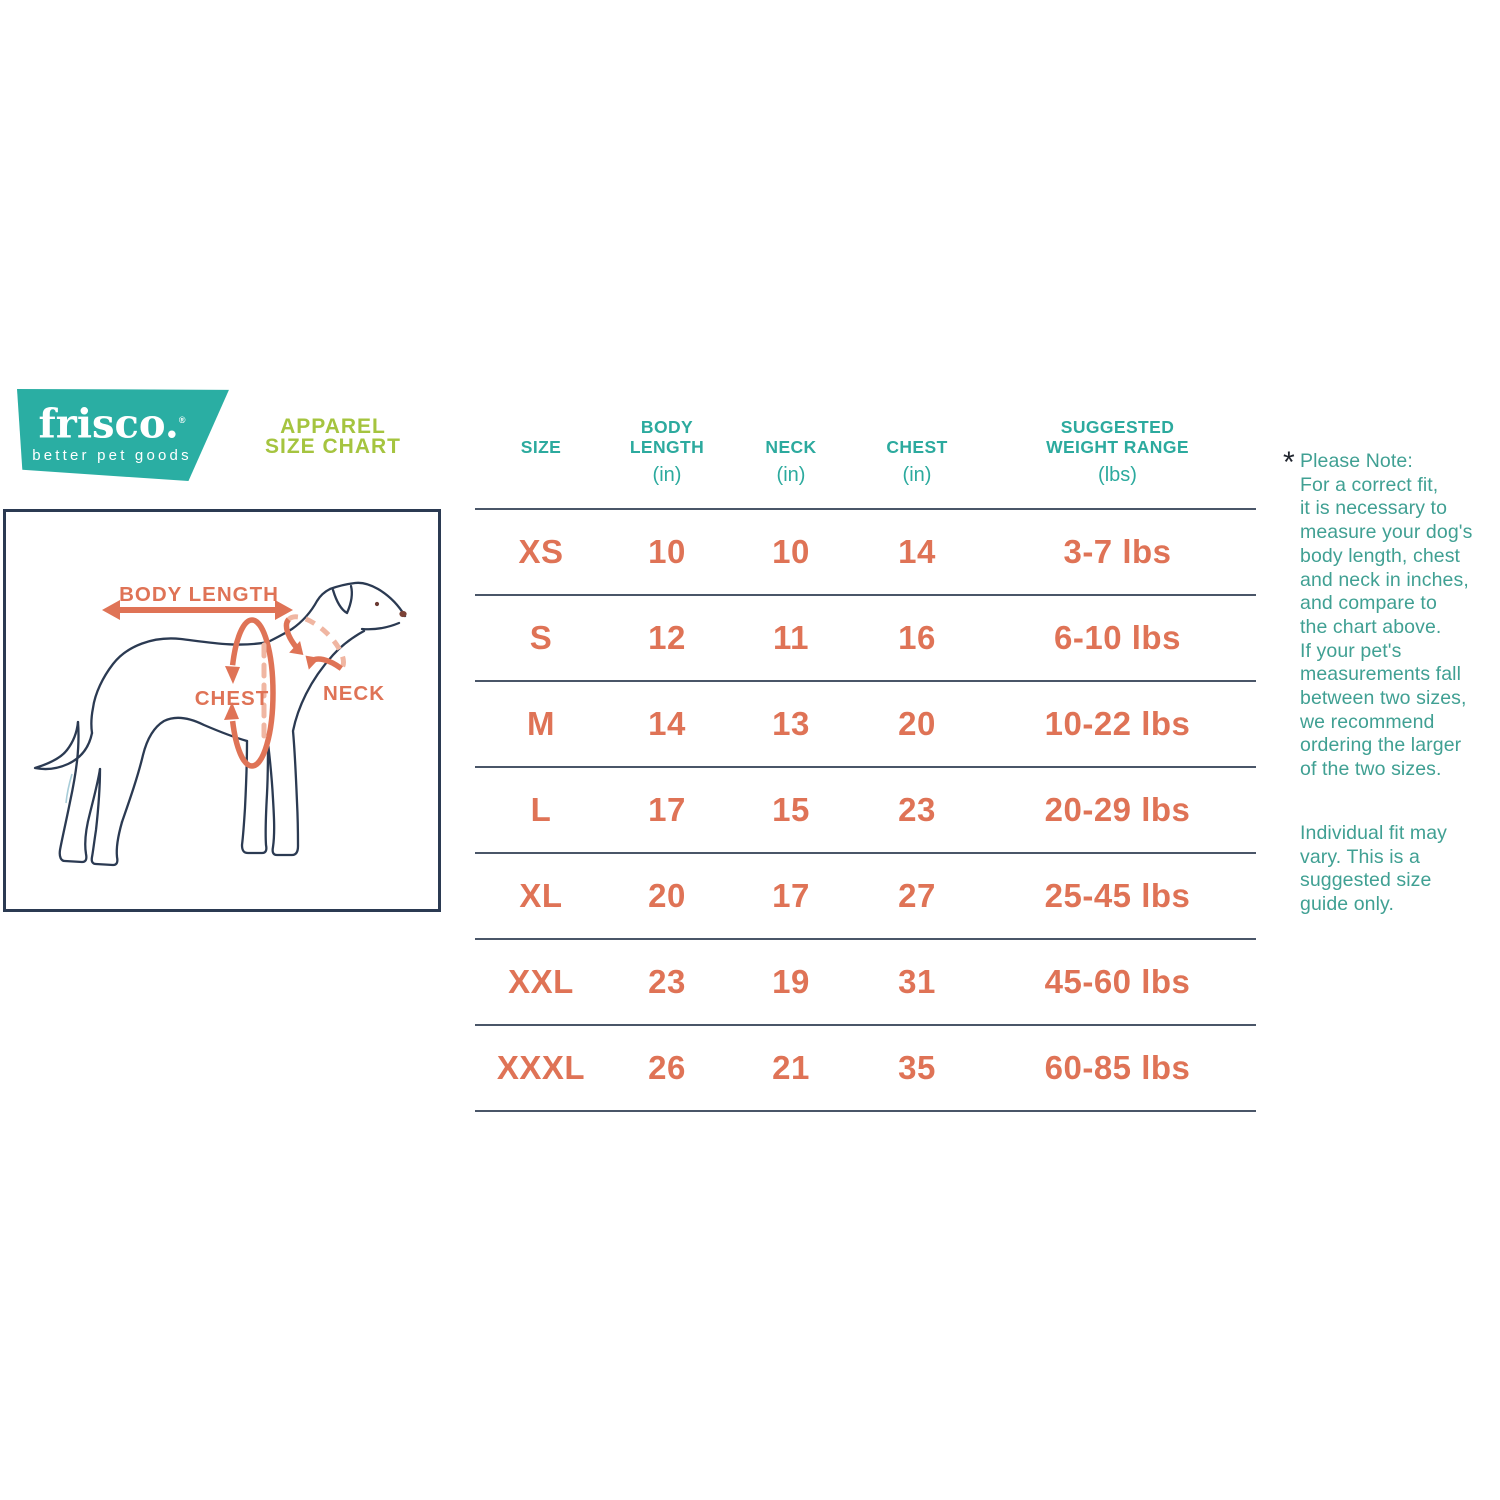  What do you see at coordinates (667, 637) in the screenshot?
I see `cell-body-length: 12` at bounding box center [667, 637].